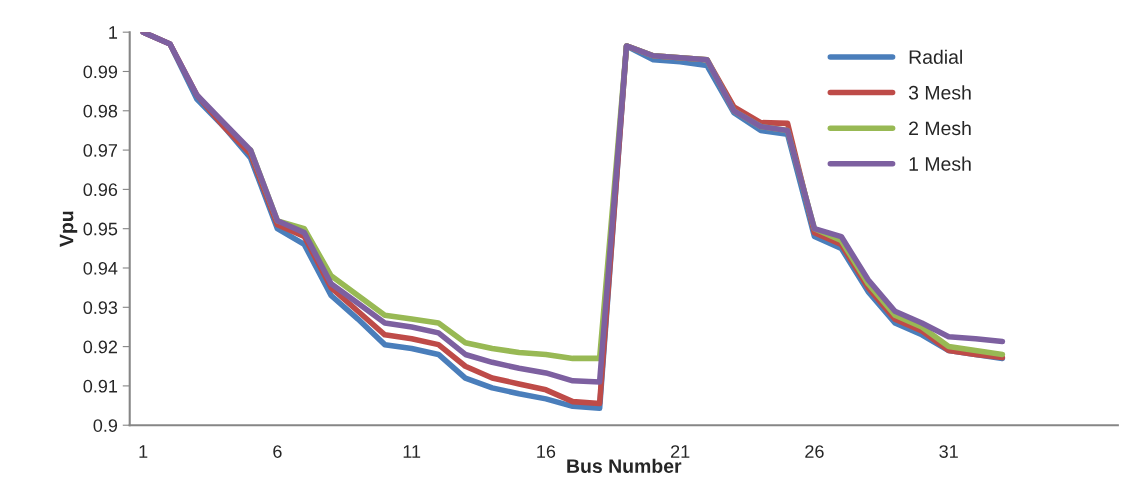 The width and height of the screenshot is (1128, 495). What do you see at coordinates (624, 465) in the screenshot?
I see `x-axis-title: Bus Number` at bounding box center [624, 465].